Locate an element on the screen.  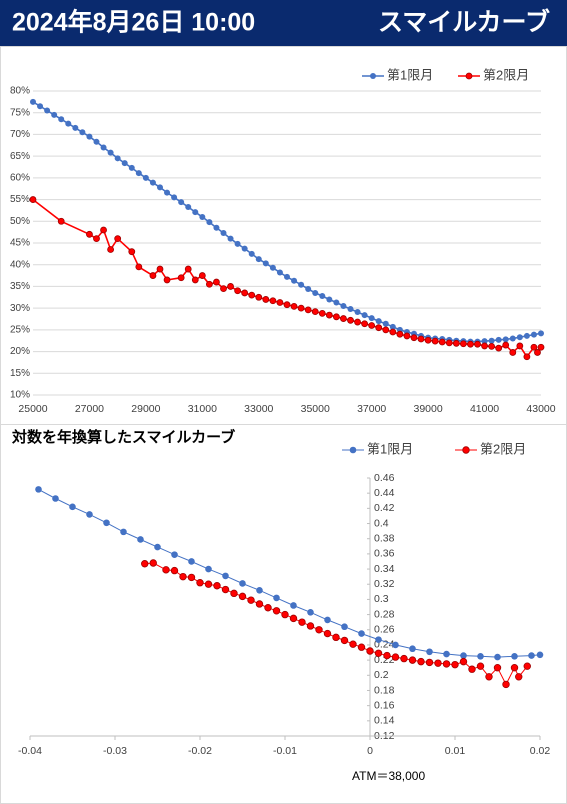
y-tick-label: 0.3 is located at coordinates (381, 599).